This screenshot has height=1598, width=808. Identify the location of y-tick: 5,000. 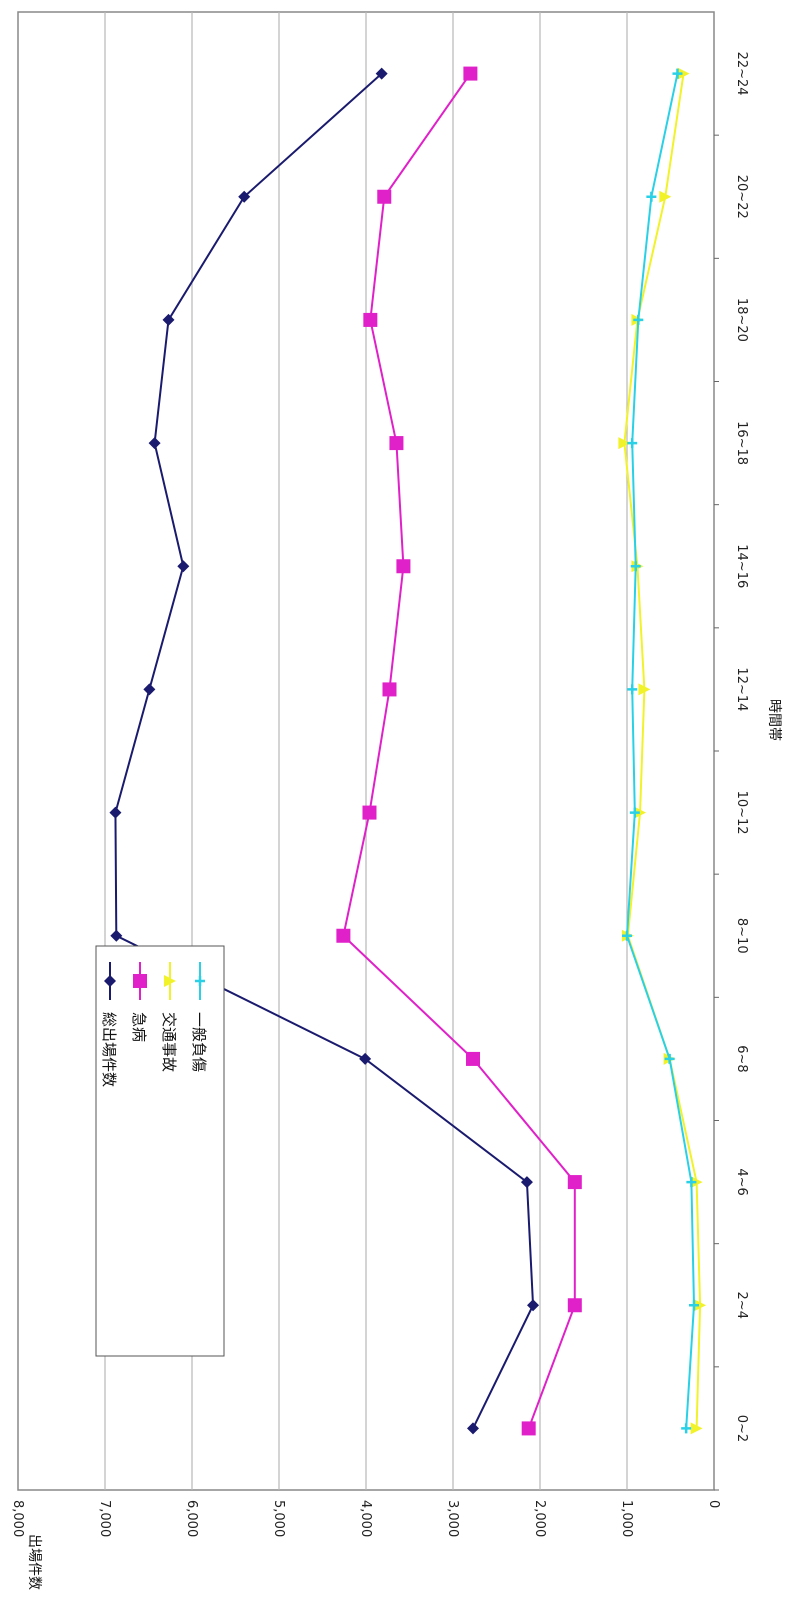
(278, 1518).